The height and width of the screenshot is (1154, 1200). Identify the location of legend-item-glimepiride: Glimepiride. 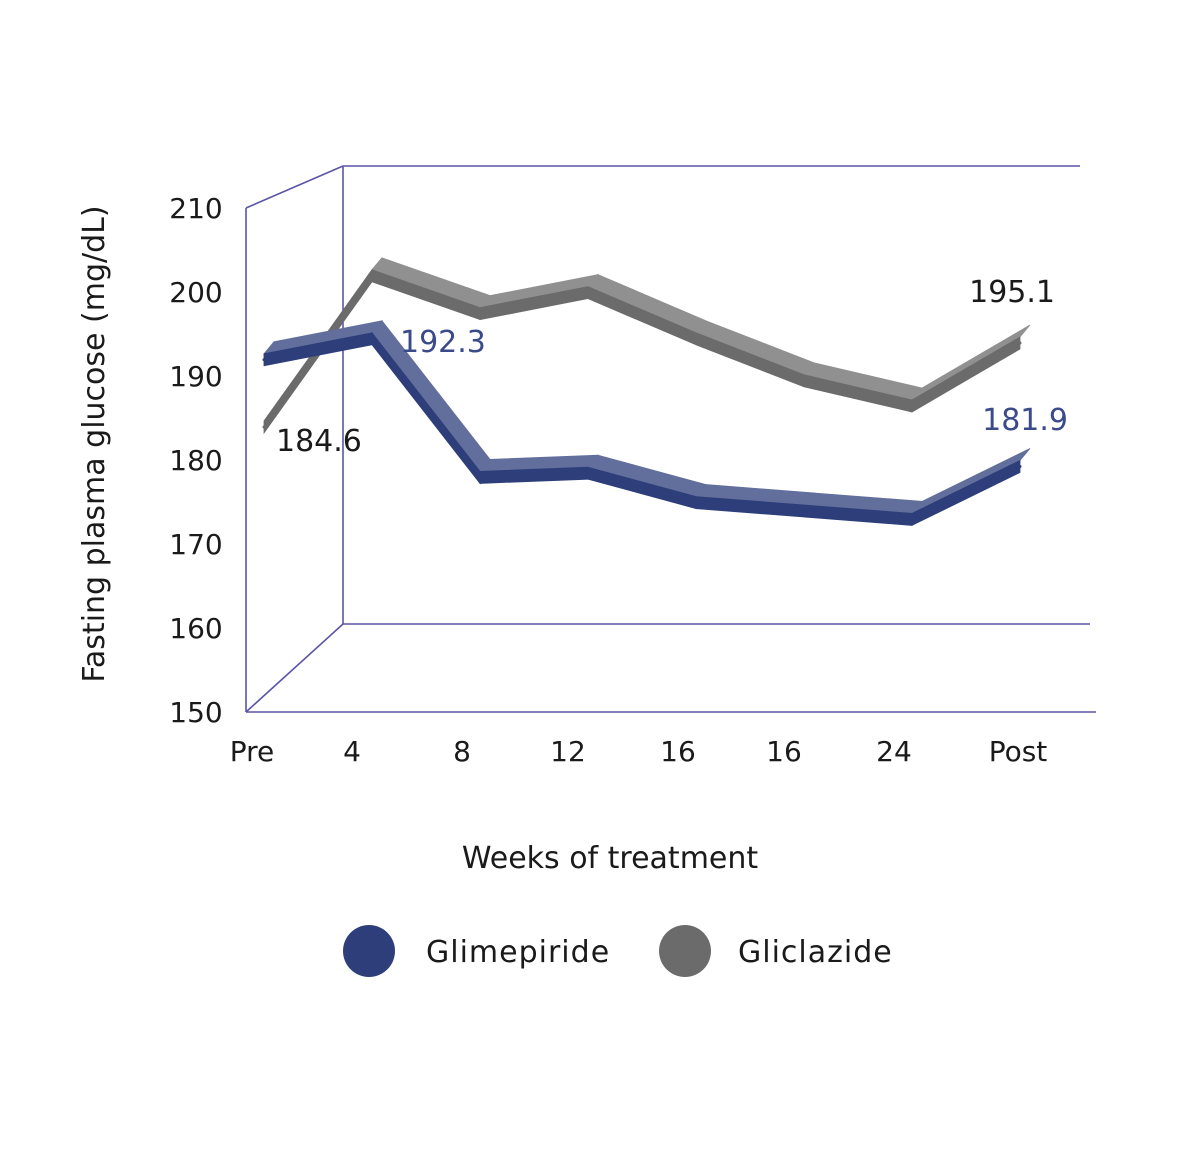
(476, 951).